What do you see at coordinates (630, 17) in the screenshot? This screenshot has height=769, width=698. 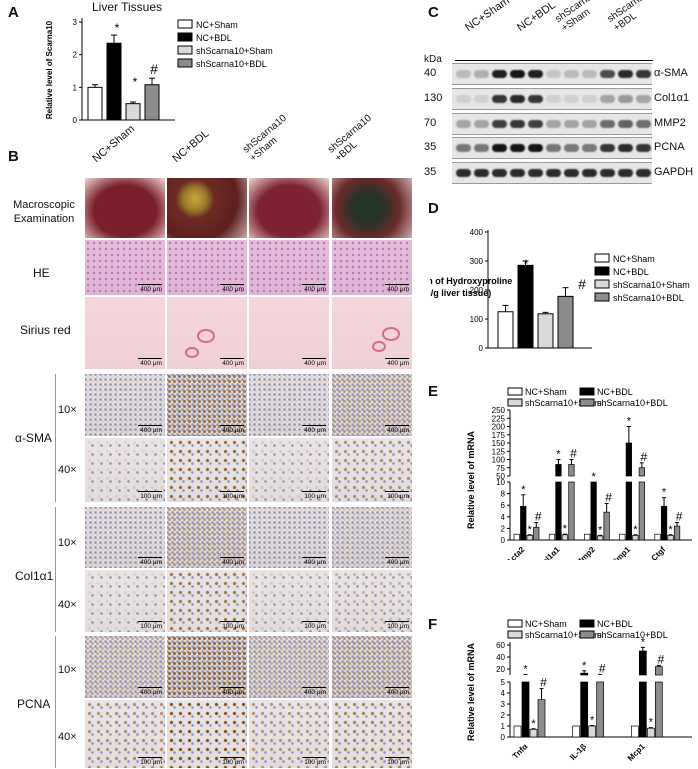 I see `panel-c-col-4: shScarna10 +BDL` at bounding box center [630, 17].